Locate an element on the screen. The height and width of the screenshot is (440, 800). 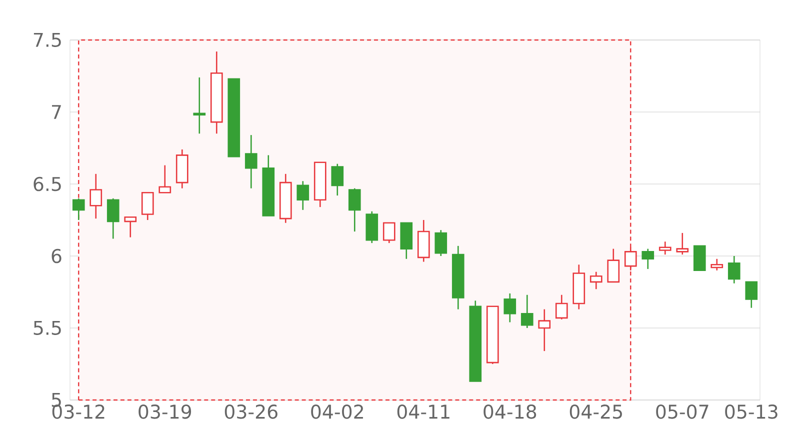
x-tick-label: 03-12 is located at coordinates (78, 411).